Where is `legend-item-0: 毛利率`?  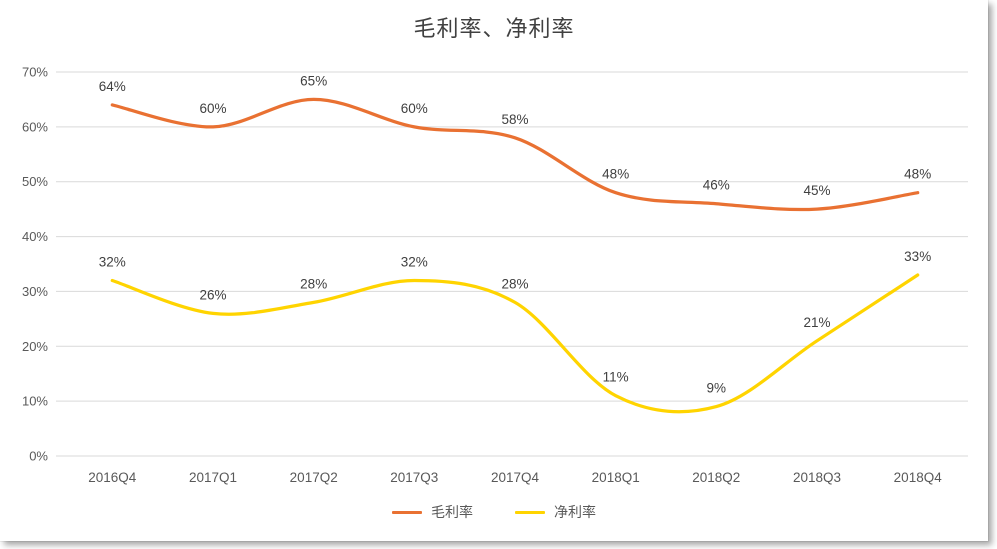
legend-item-0: 毛利率 is located at coordinates (432, 512).